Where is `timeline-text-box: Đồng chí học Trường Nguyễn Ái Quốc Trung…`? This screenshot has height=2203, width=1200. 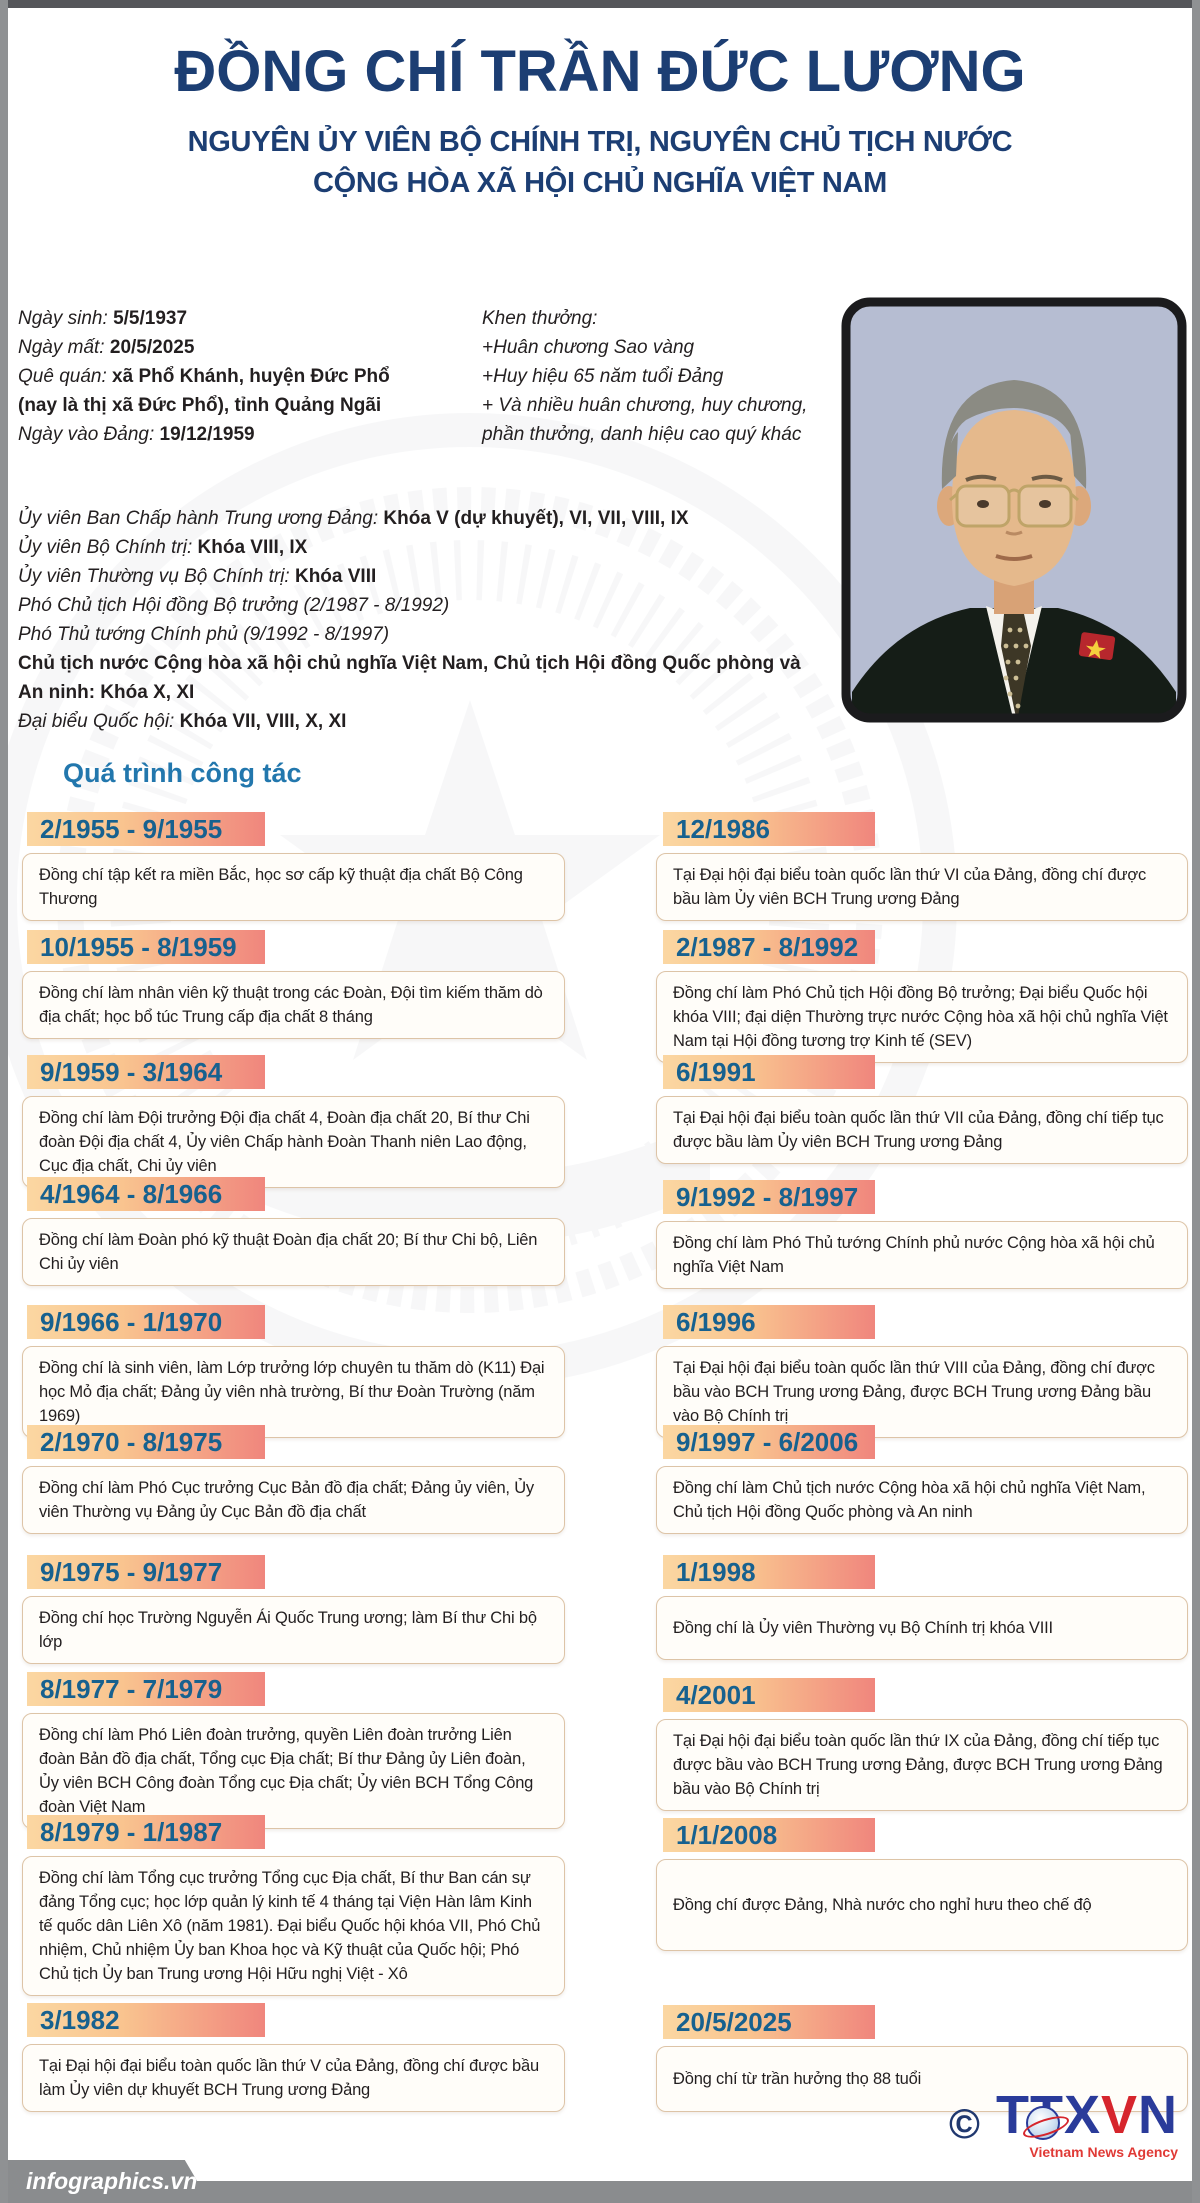
timeline-text-box: Đồng chí học Trường Nguyễn Ái Quốc Trung… is located at coordinates (293, 1630).